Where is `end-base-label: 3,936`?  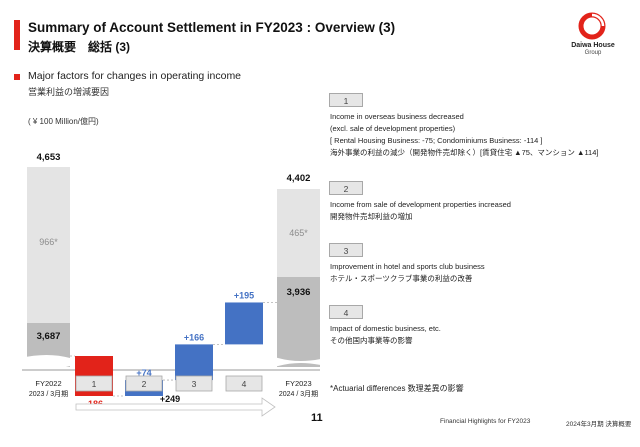 end-base-label: 3,936 is located at coordinates (299, 292).